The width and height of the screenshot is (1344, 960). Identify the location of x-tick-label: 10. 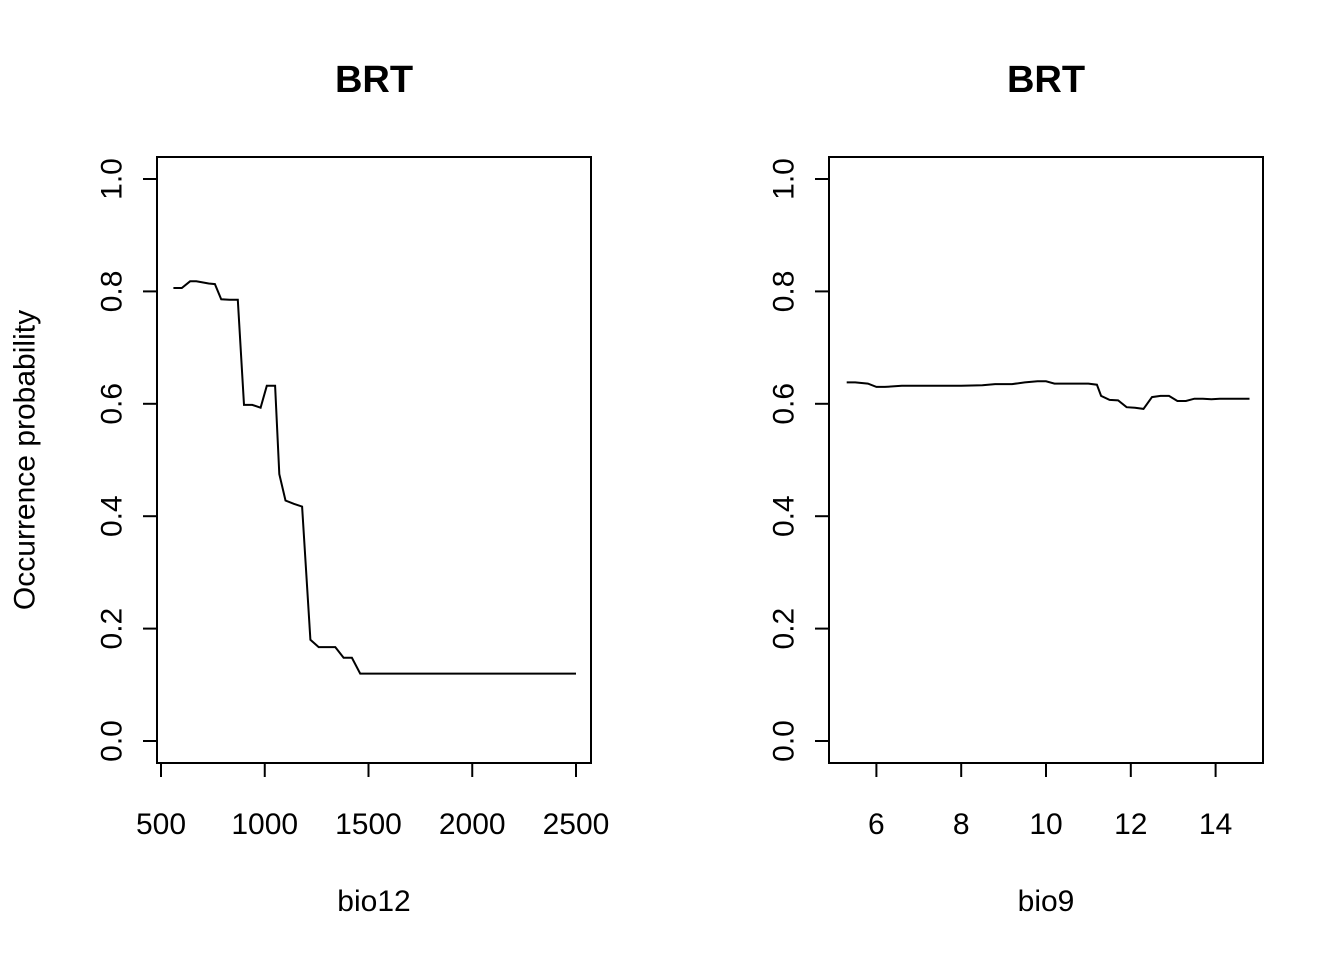
(1045, 824).